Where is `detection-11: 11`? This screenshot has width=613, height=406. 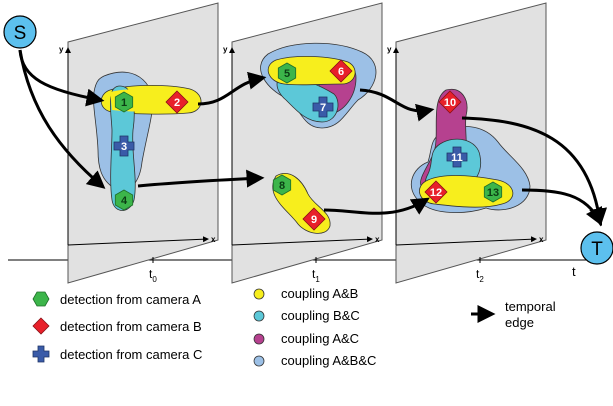 detection-11: 11 is located at coordinates (457, 157).